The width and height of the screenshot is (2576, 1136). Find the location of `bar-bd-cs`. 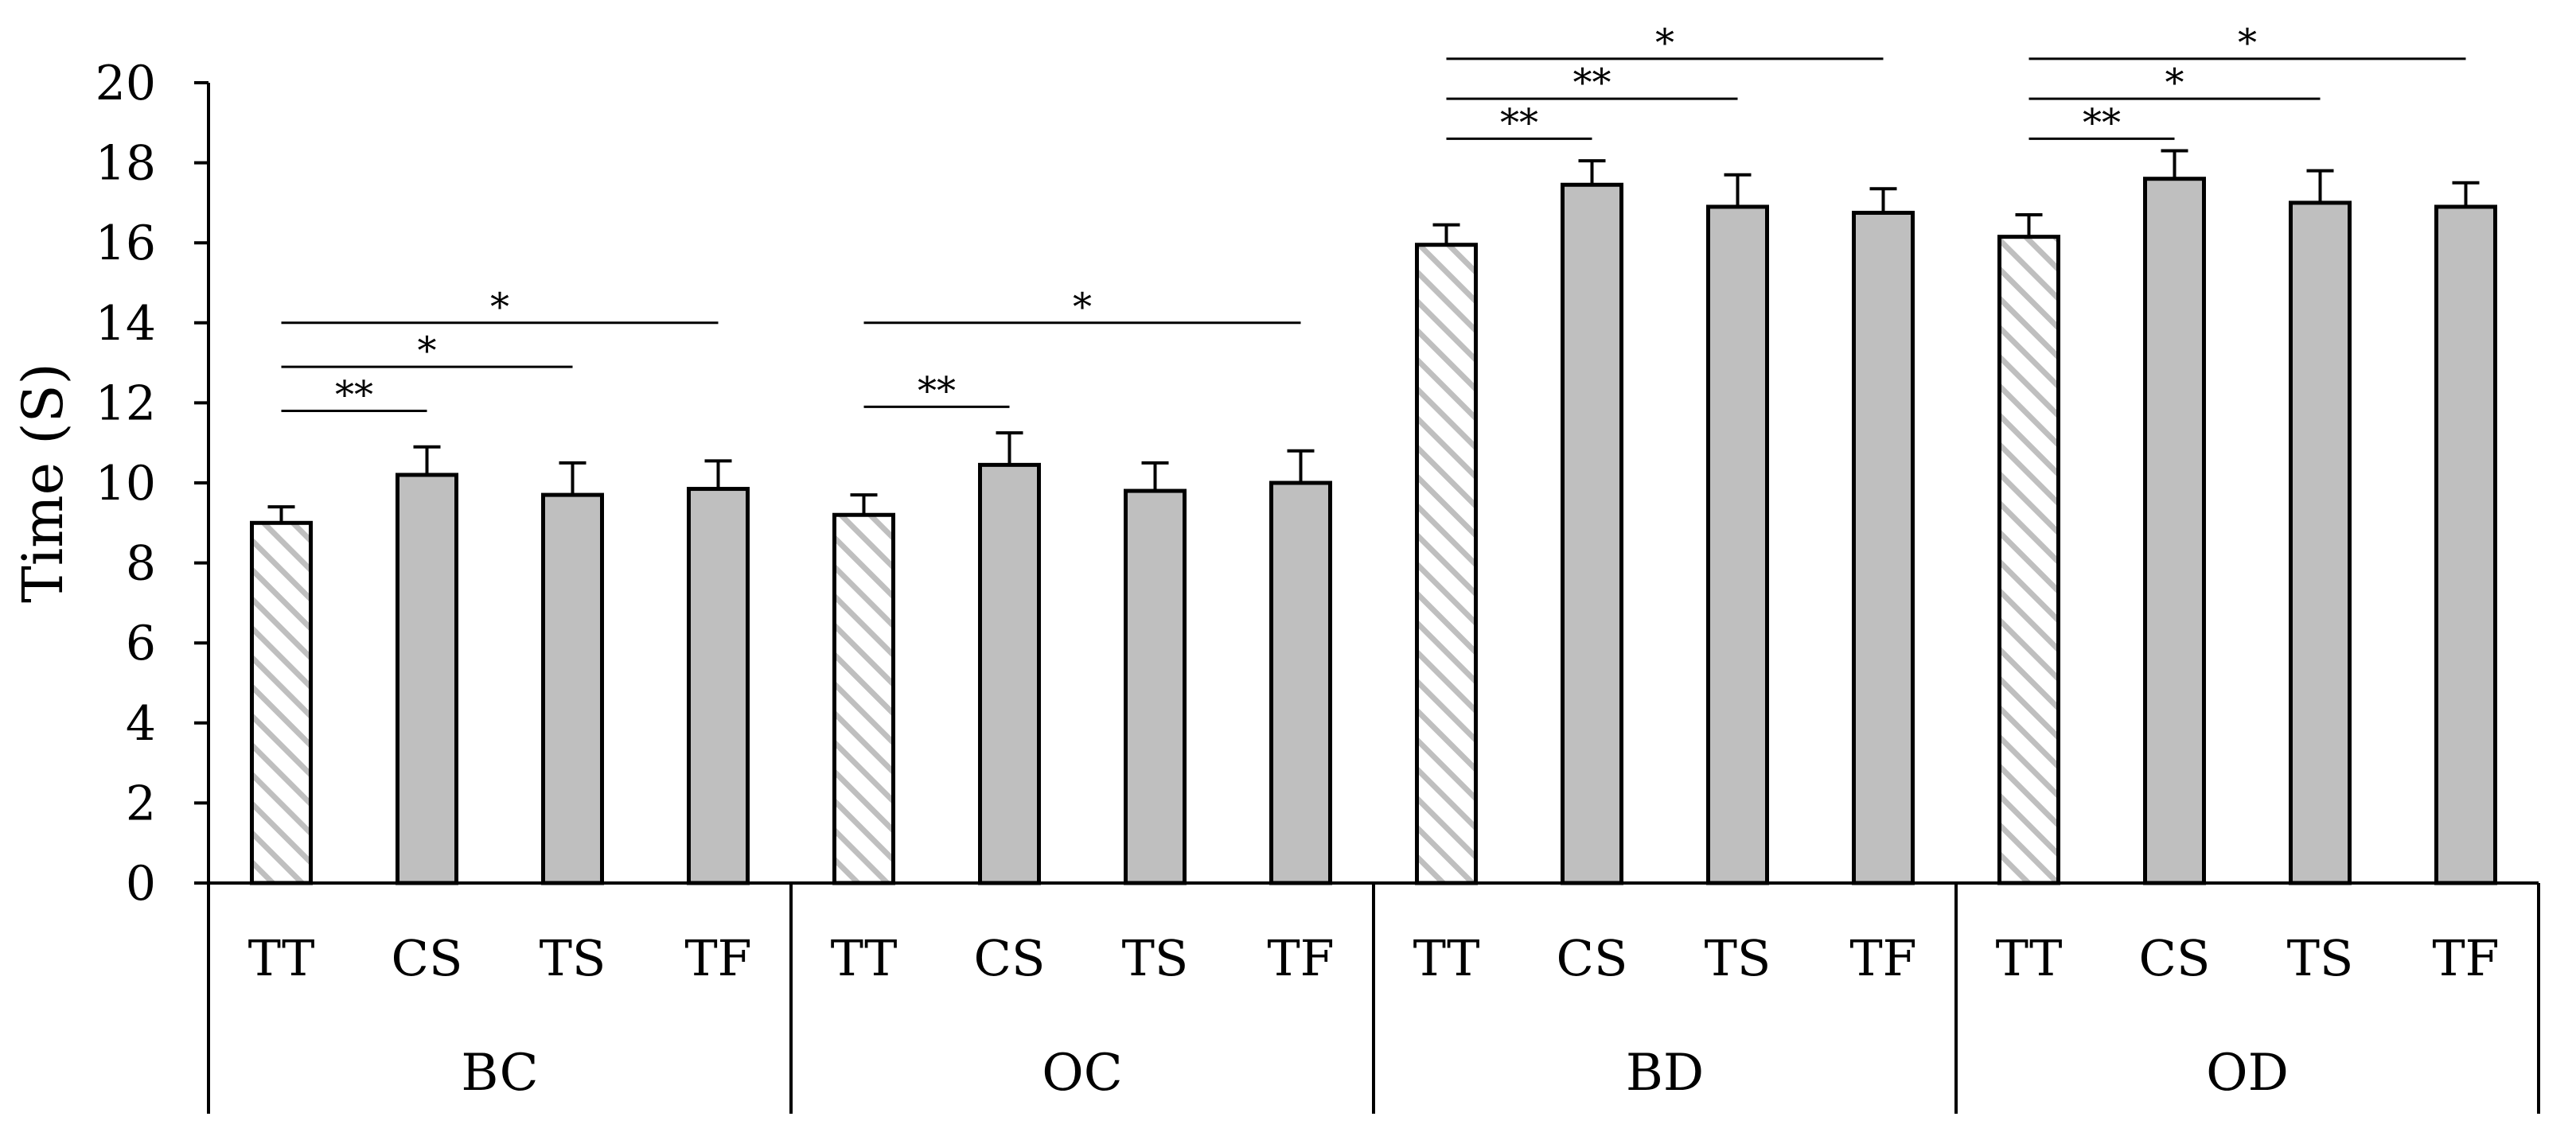

bar-bd-cs is located at coordinates (1592, 533).